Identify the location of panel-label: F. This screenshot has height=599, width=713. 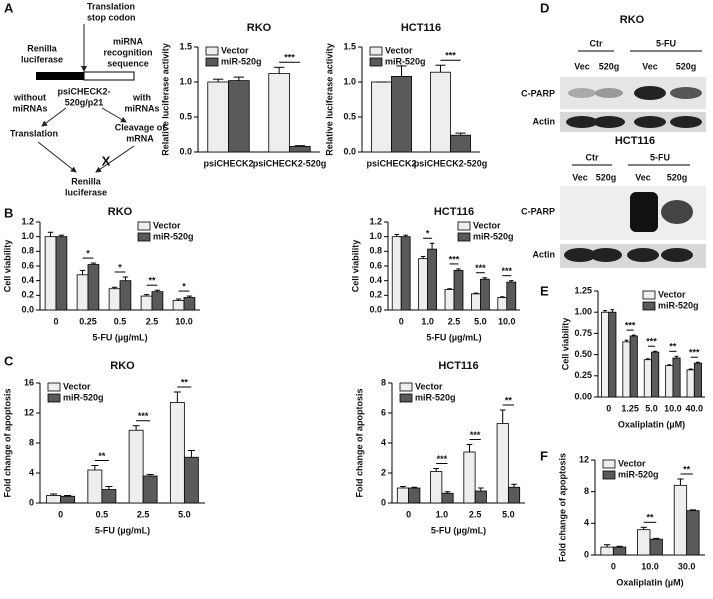
(544, 455).